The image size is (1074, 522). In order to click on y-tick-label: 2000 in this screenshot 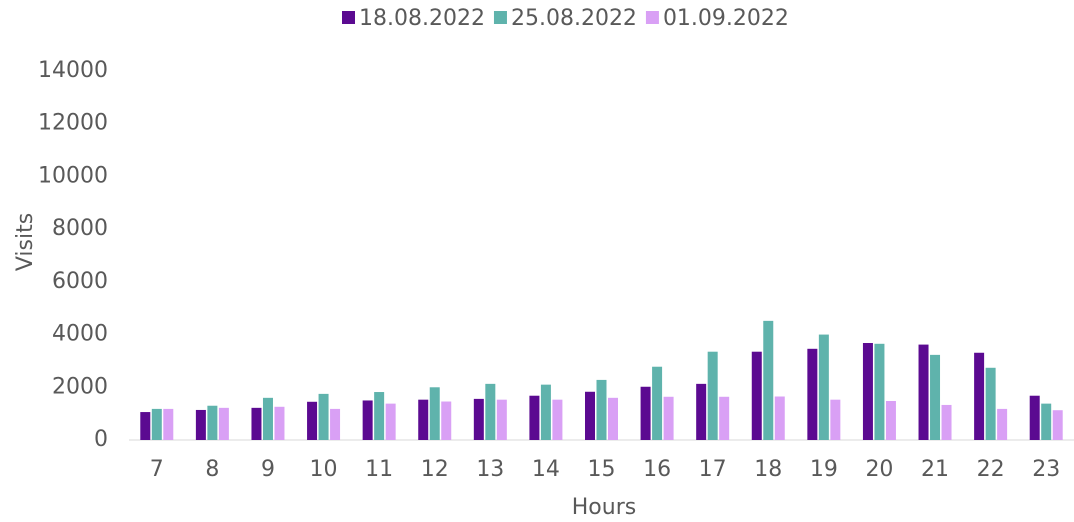, I will do `click(80, 386)`.